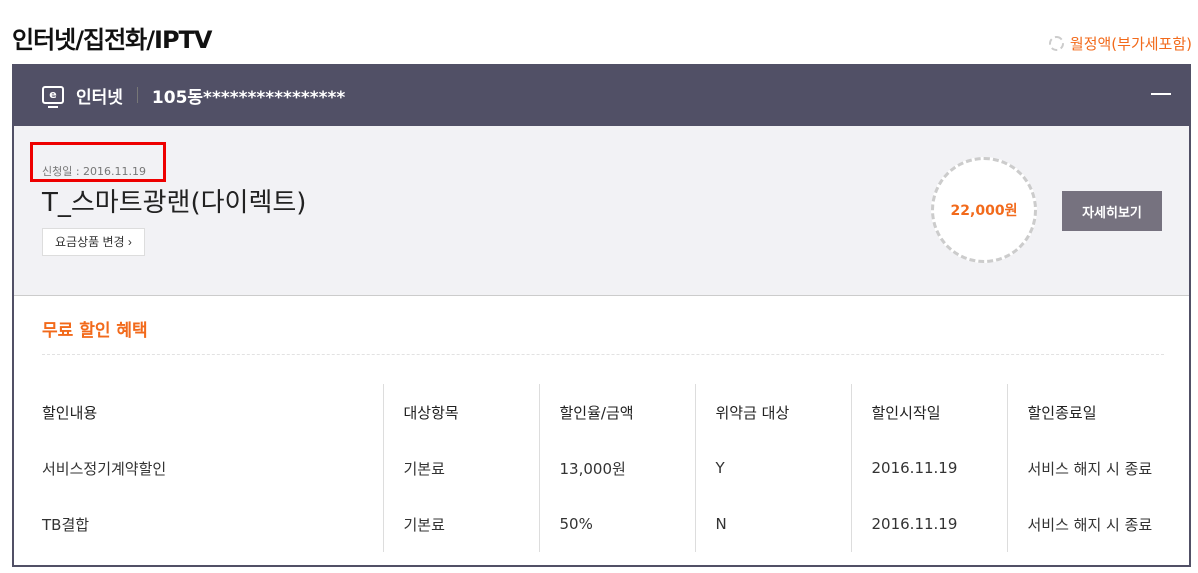  What do you see at coordinates (984, 210) in the screenshot?
I see `price-badge: 22,000원` at bounding box center [984, 210].